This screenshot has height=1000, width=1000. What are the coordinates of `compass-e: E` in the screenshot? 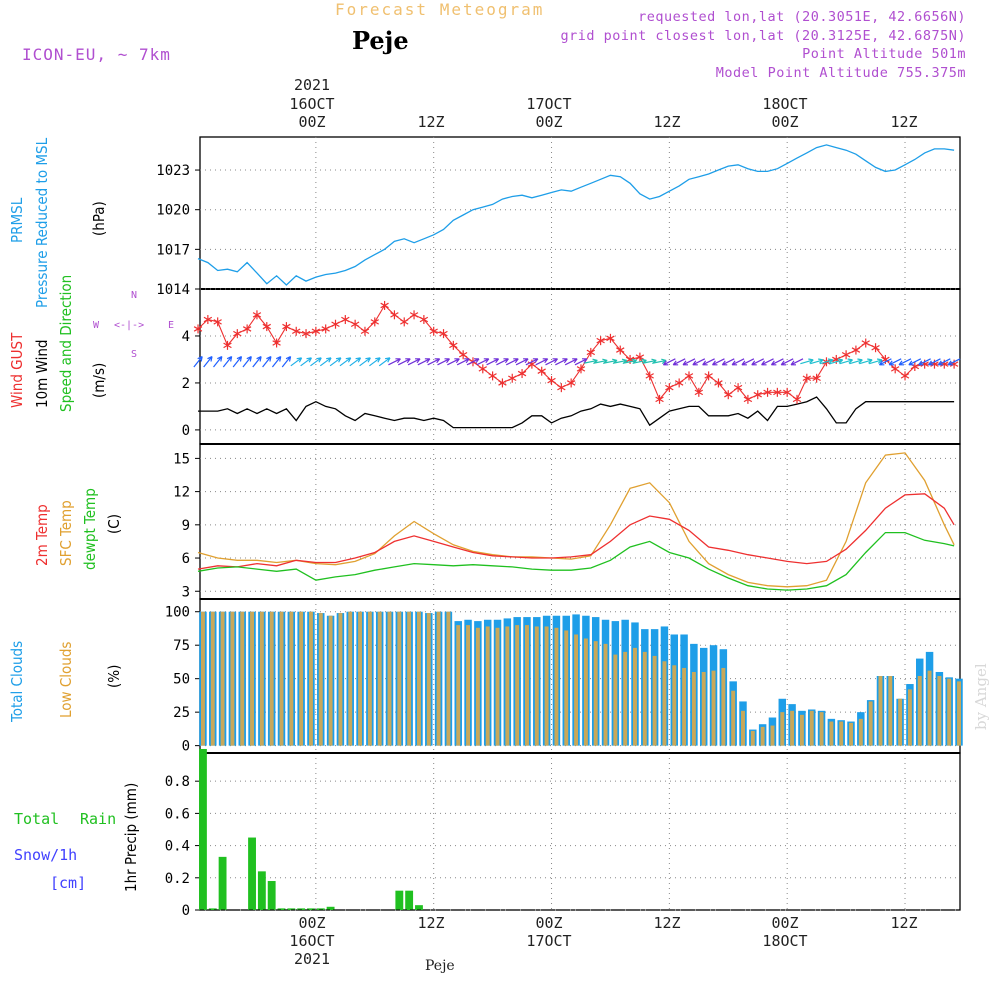 It's located at (171, 325).